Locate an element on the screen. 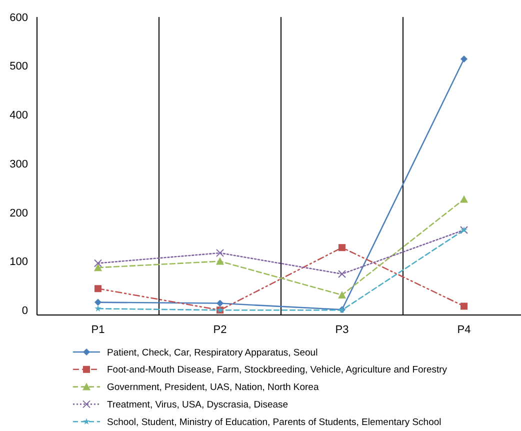  y-tick-label: 200 is located at coordinates (19, 213).